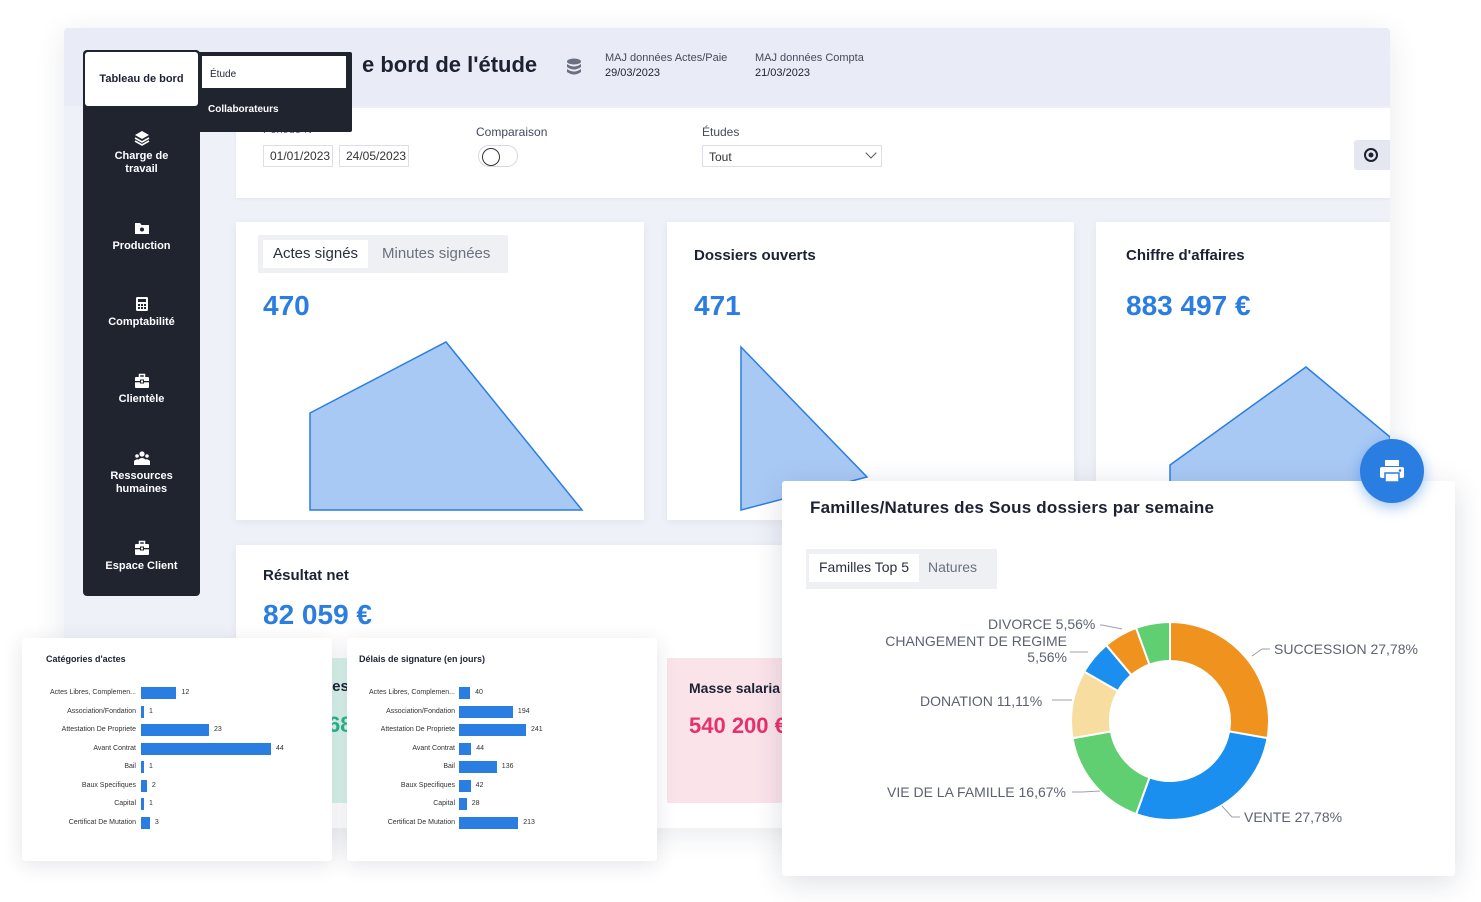 Image resolution: width=1481 pixels, height=902 pixels. I want to click on etudes-select: Tout, so click(792, 156).